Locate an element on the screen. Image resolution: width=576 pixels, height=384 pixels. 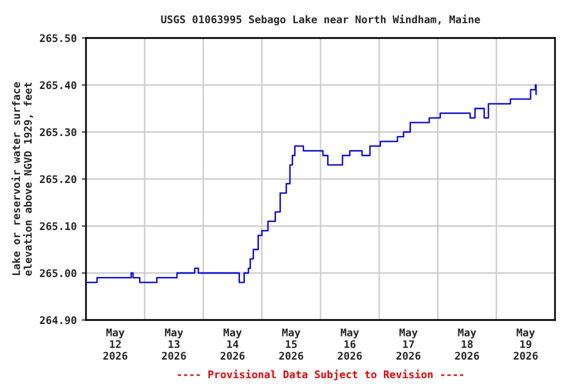
chart-title: USGS 01063995 Sebago Lake near North Windham, Maine is located at coordinates (320, 20).